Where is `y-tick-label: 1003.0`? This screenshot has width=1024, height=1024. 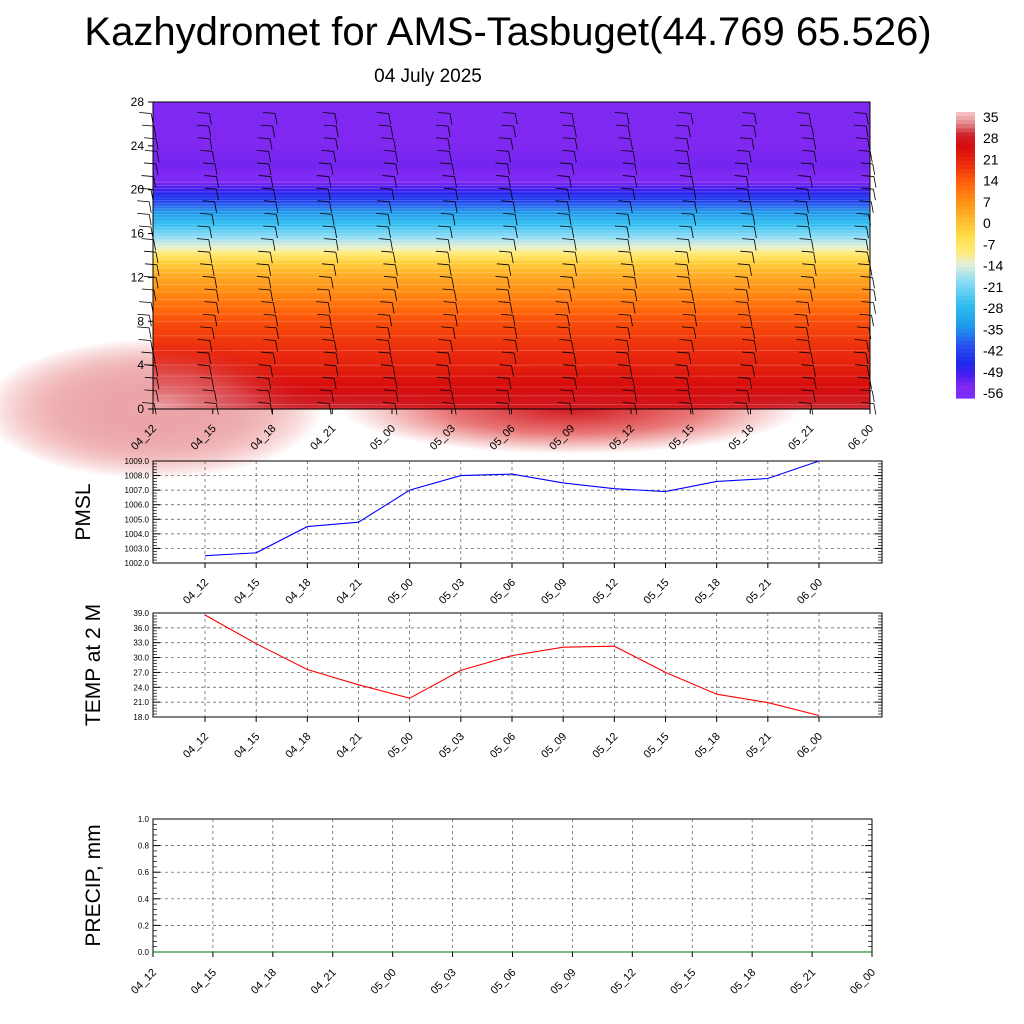 y-tick-label: 1003.0 is located at coordinates (137, 548).